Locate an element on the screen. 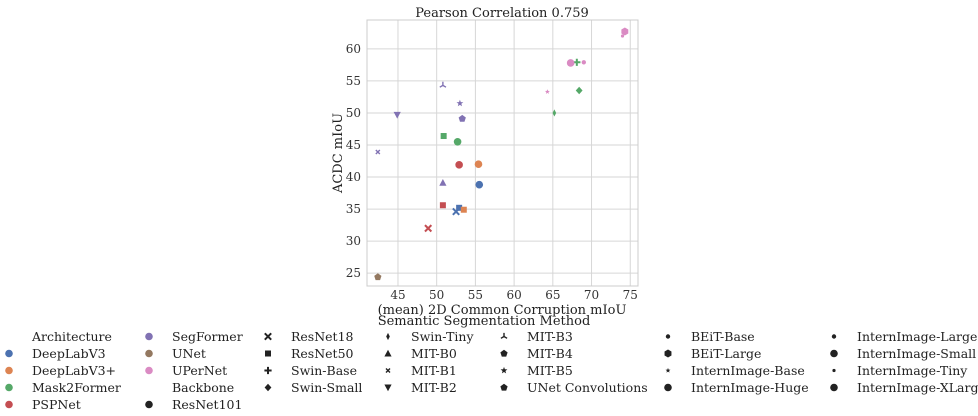 The height and width of the screenshot is (416, 978). y-tick-label: 30 is located at coordinates (353, 241).